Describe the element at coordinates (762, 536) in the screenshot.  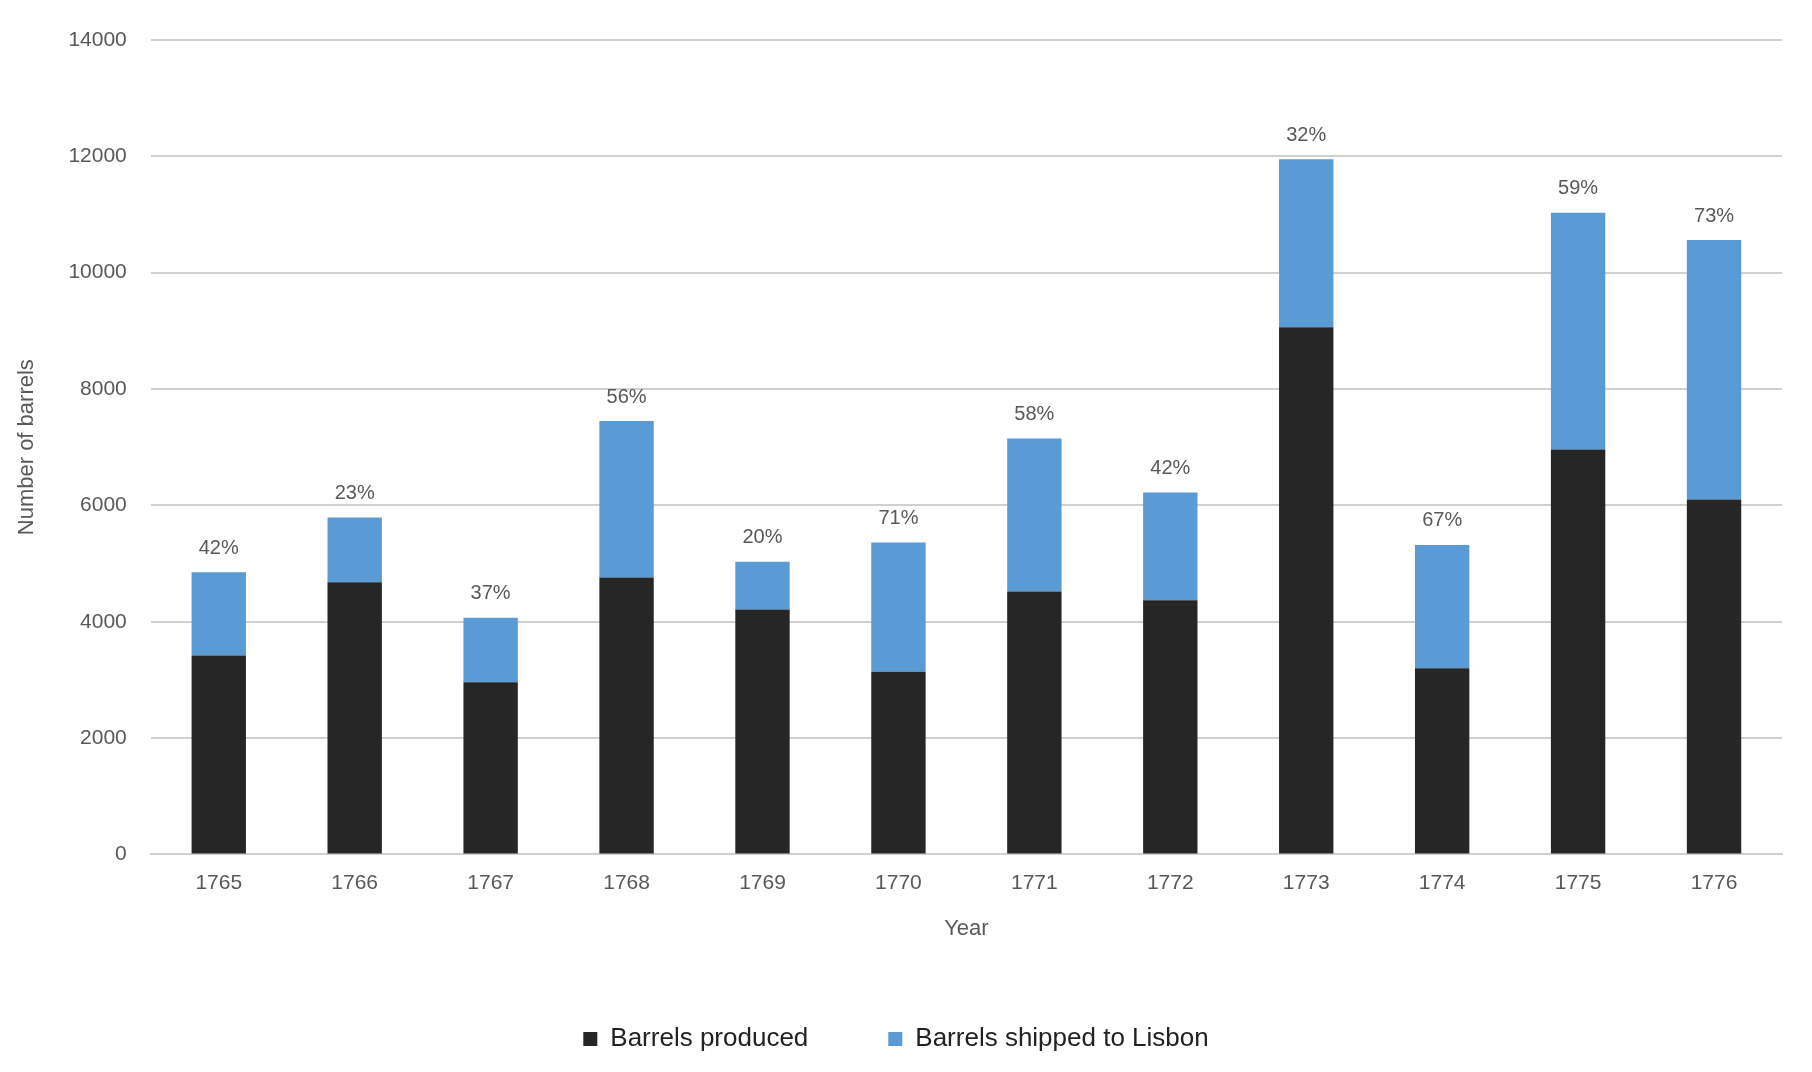
I see `annotation: 20%` at that location.